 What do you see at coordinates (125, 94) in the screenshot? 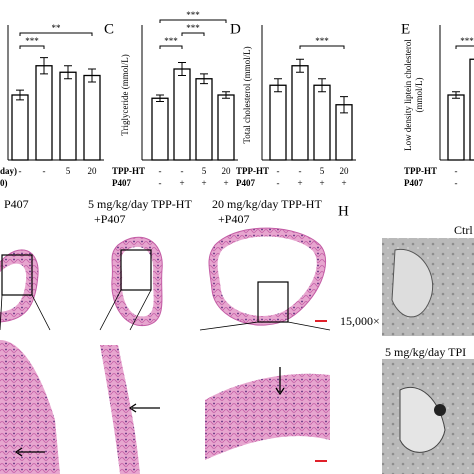
I see `y-axis-label: Triglyceride (mmol/L)` at bounding box center [125, 94].